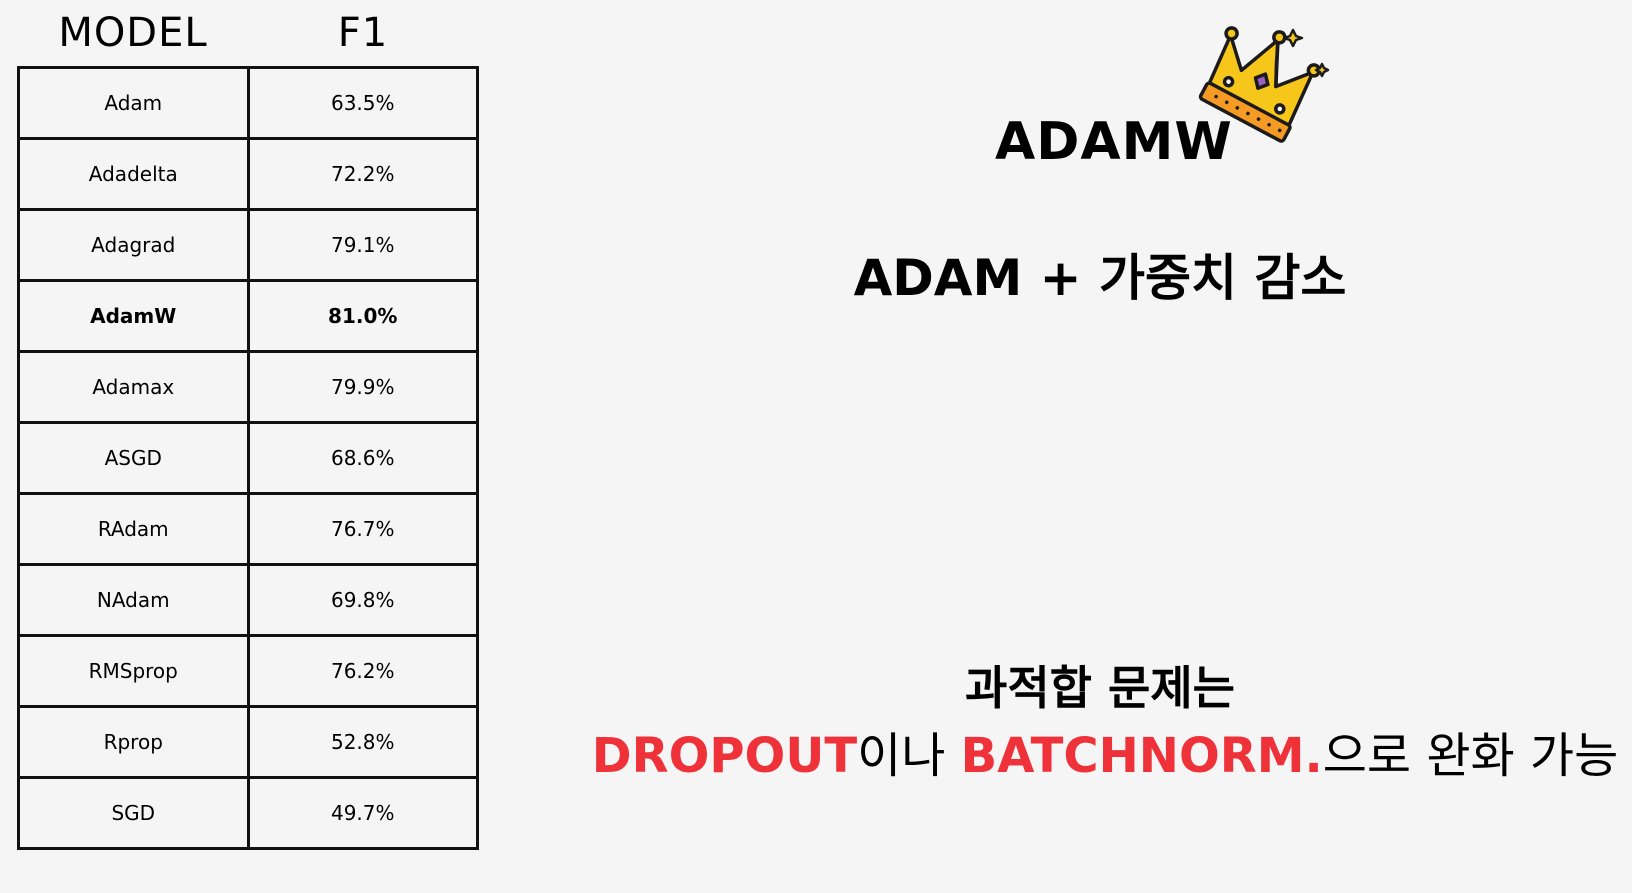 The width and height of the screenshot is (1632, 893). What do you see at coordinates (909, 756) in the screenshot?
I see `note-connector: 이나` at bounding box center [909, 756].